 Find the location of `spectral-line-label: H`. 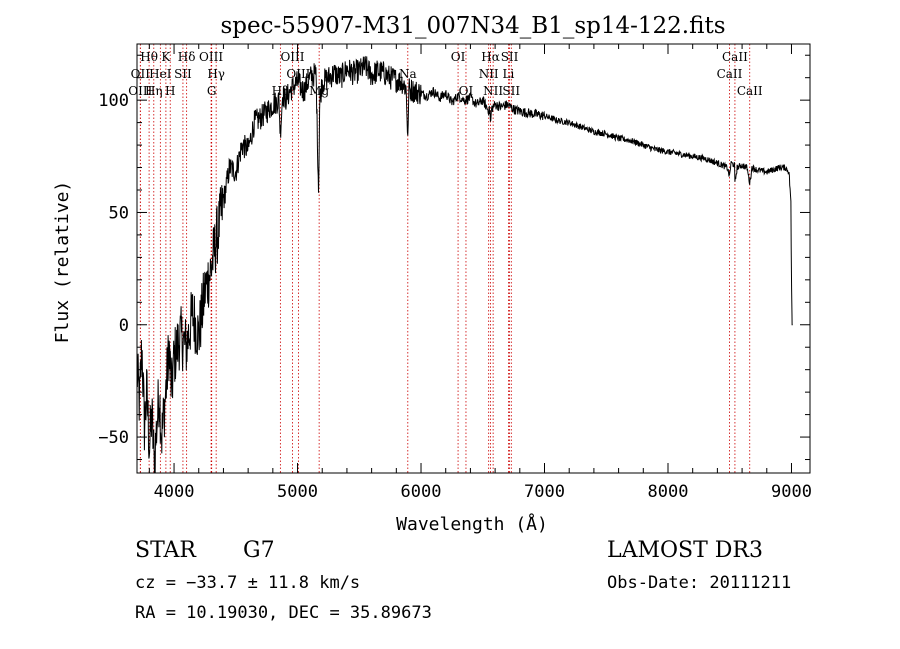

spectral-line-label: H is located at coordinates (170, 91).